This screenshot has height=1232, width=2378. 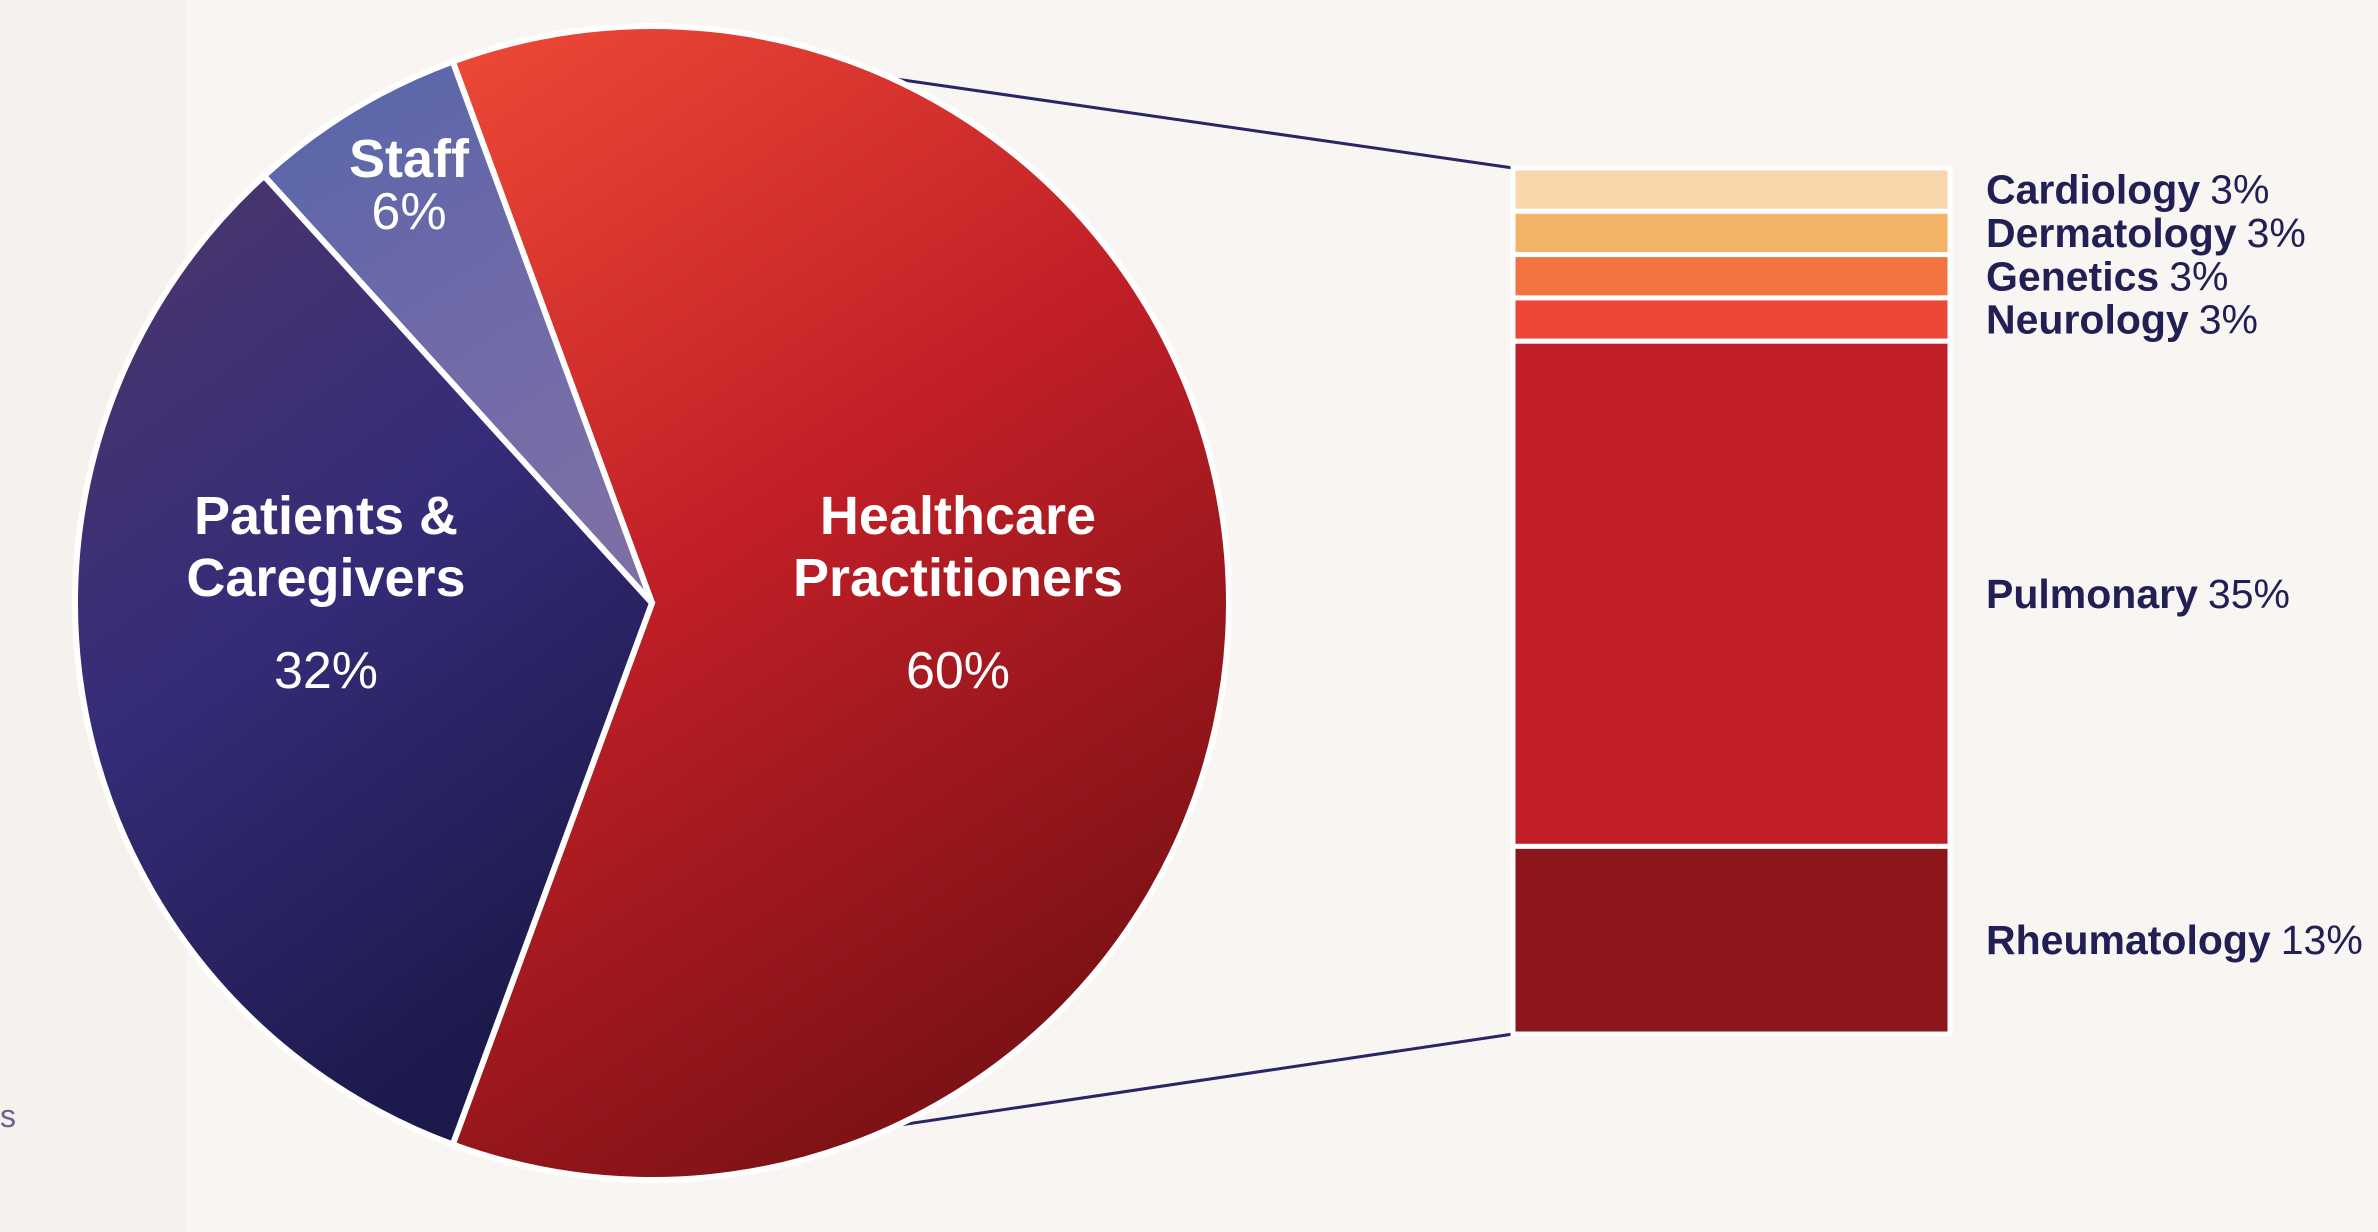 What do you see at coordinates (1731, 276) in the screenshot?
I see `bar-segment-genetics` at bounding box center [1731, 276].